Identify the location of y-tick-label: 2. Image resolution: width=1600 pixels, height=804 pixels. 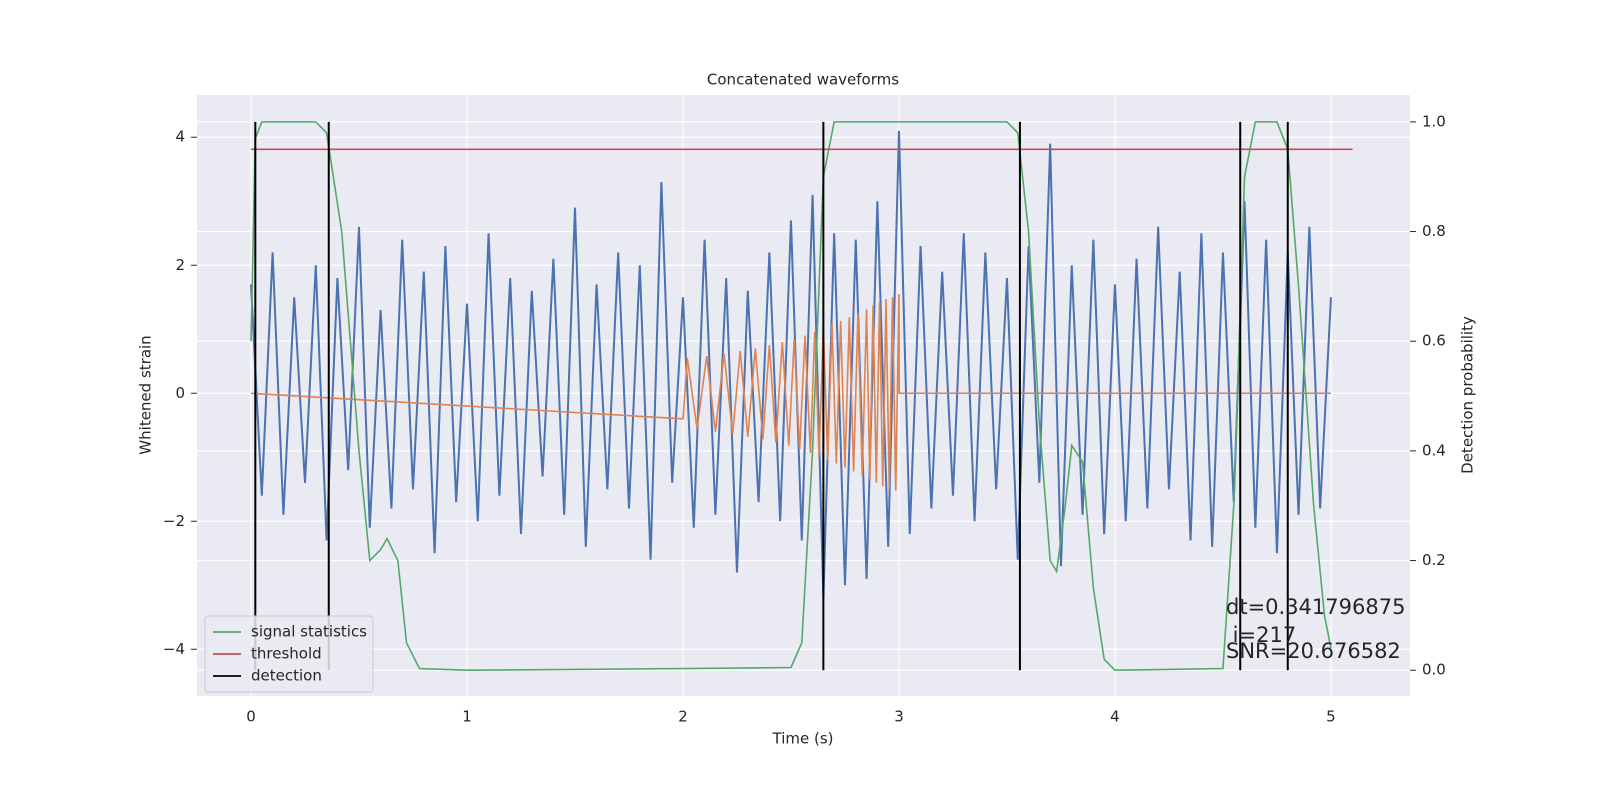
(180, 265).